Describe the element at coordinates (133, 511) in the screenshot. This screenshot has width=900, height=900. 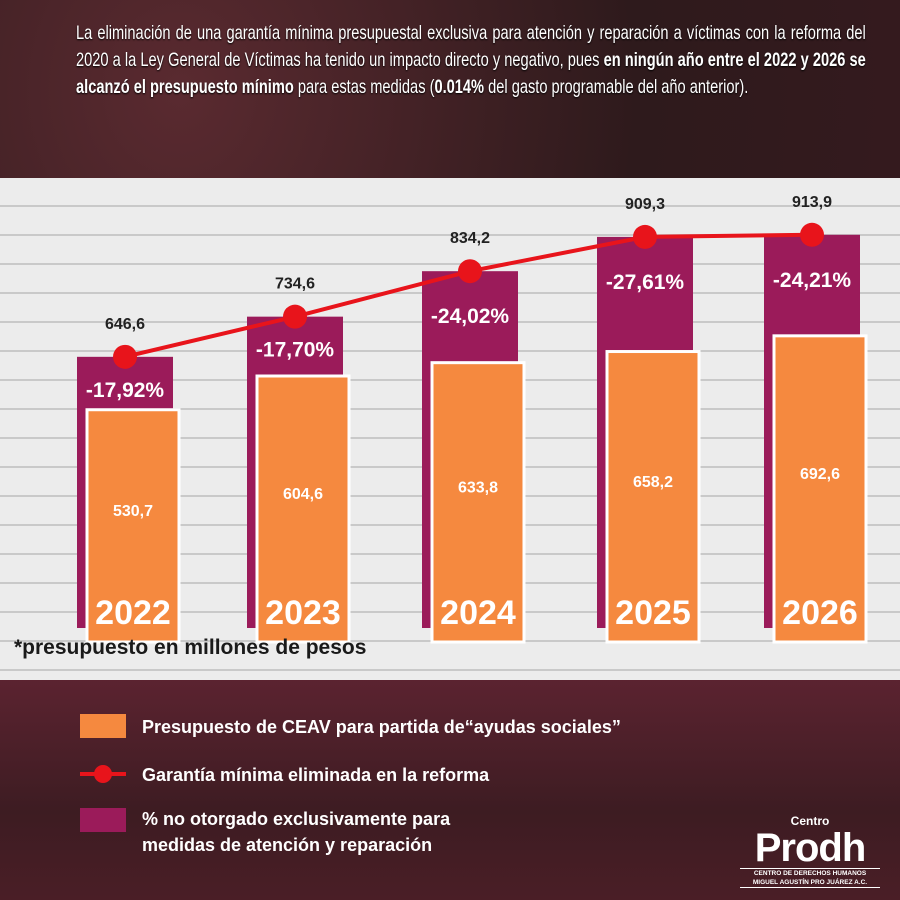
I see `ceav-value-label: 530,7` at that location.